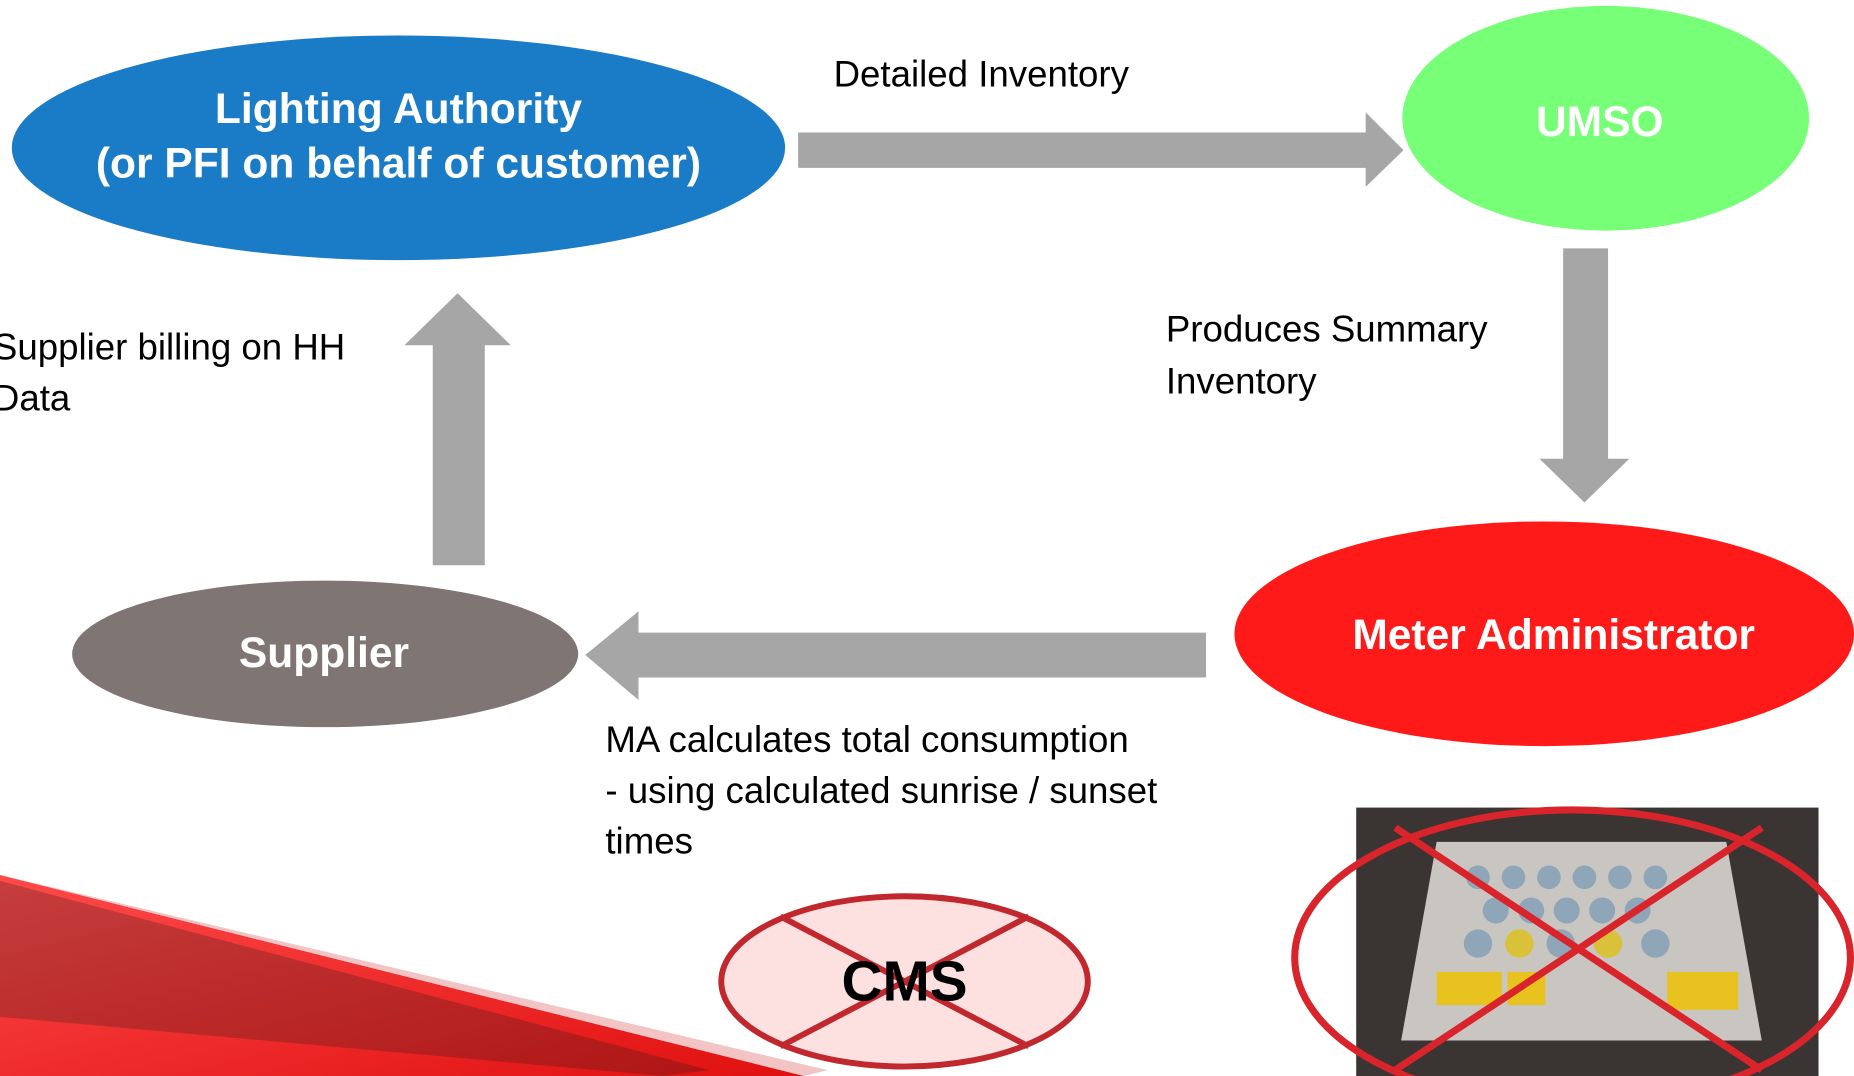 This screenshot has width=1854, height=1076. Describe the element at coordinates (398, 163) in the screenshot. I see `node-label: (or PFI on behalf of customer)` at that location.